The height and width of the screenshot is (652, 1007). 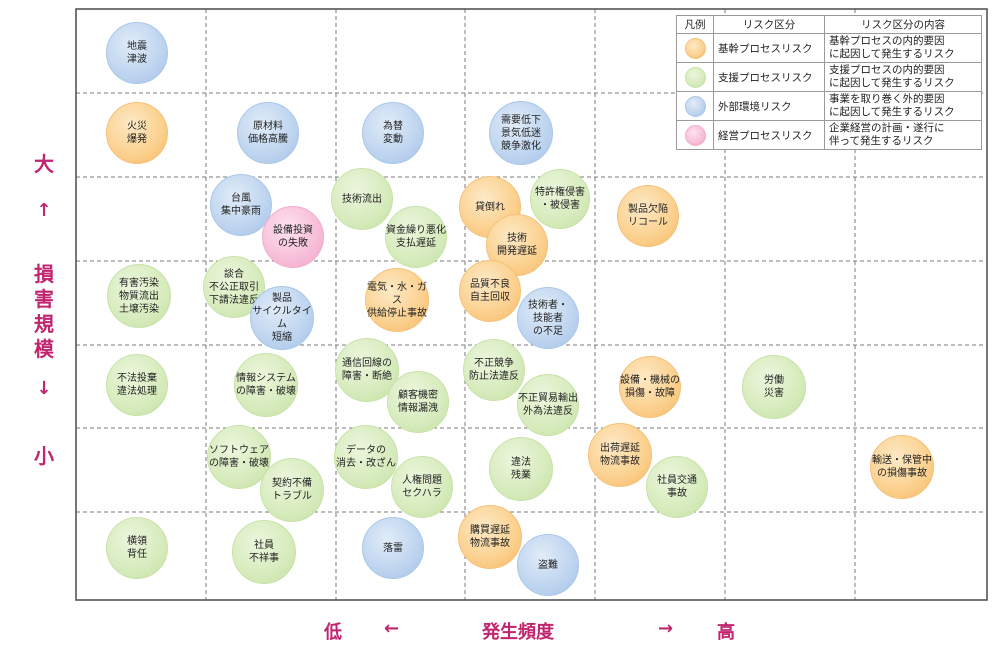 I want to click on risk-bubble: 有害汚染 物質流出 土壌汚染, so click(x=139, y=296).